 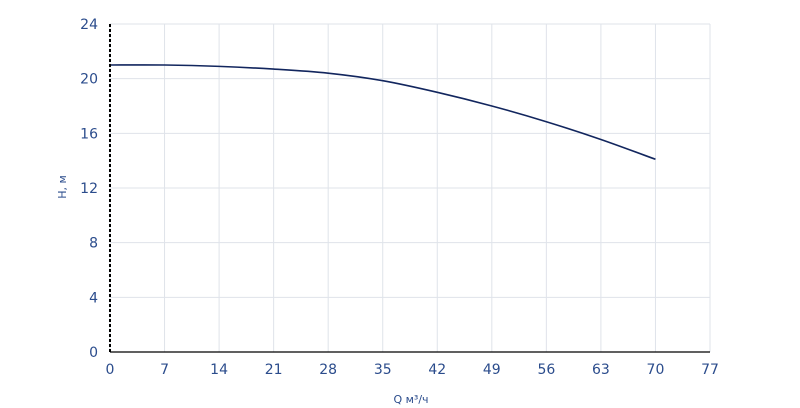 What do you see at coordinates (437, 370) in the screenshot?
I see `x-tick-label-6: 42` at bounding box center [437, 370].